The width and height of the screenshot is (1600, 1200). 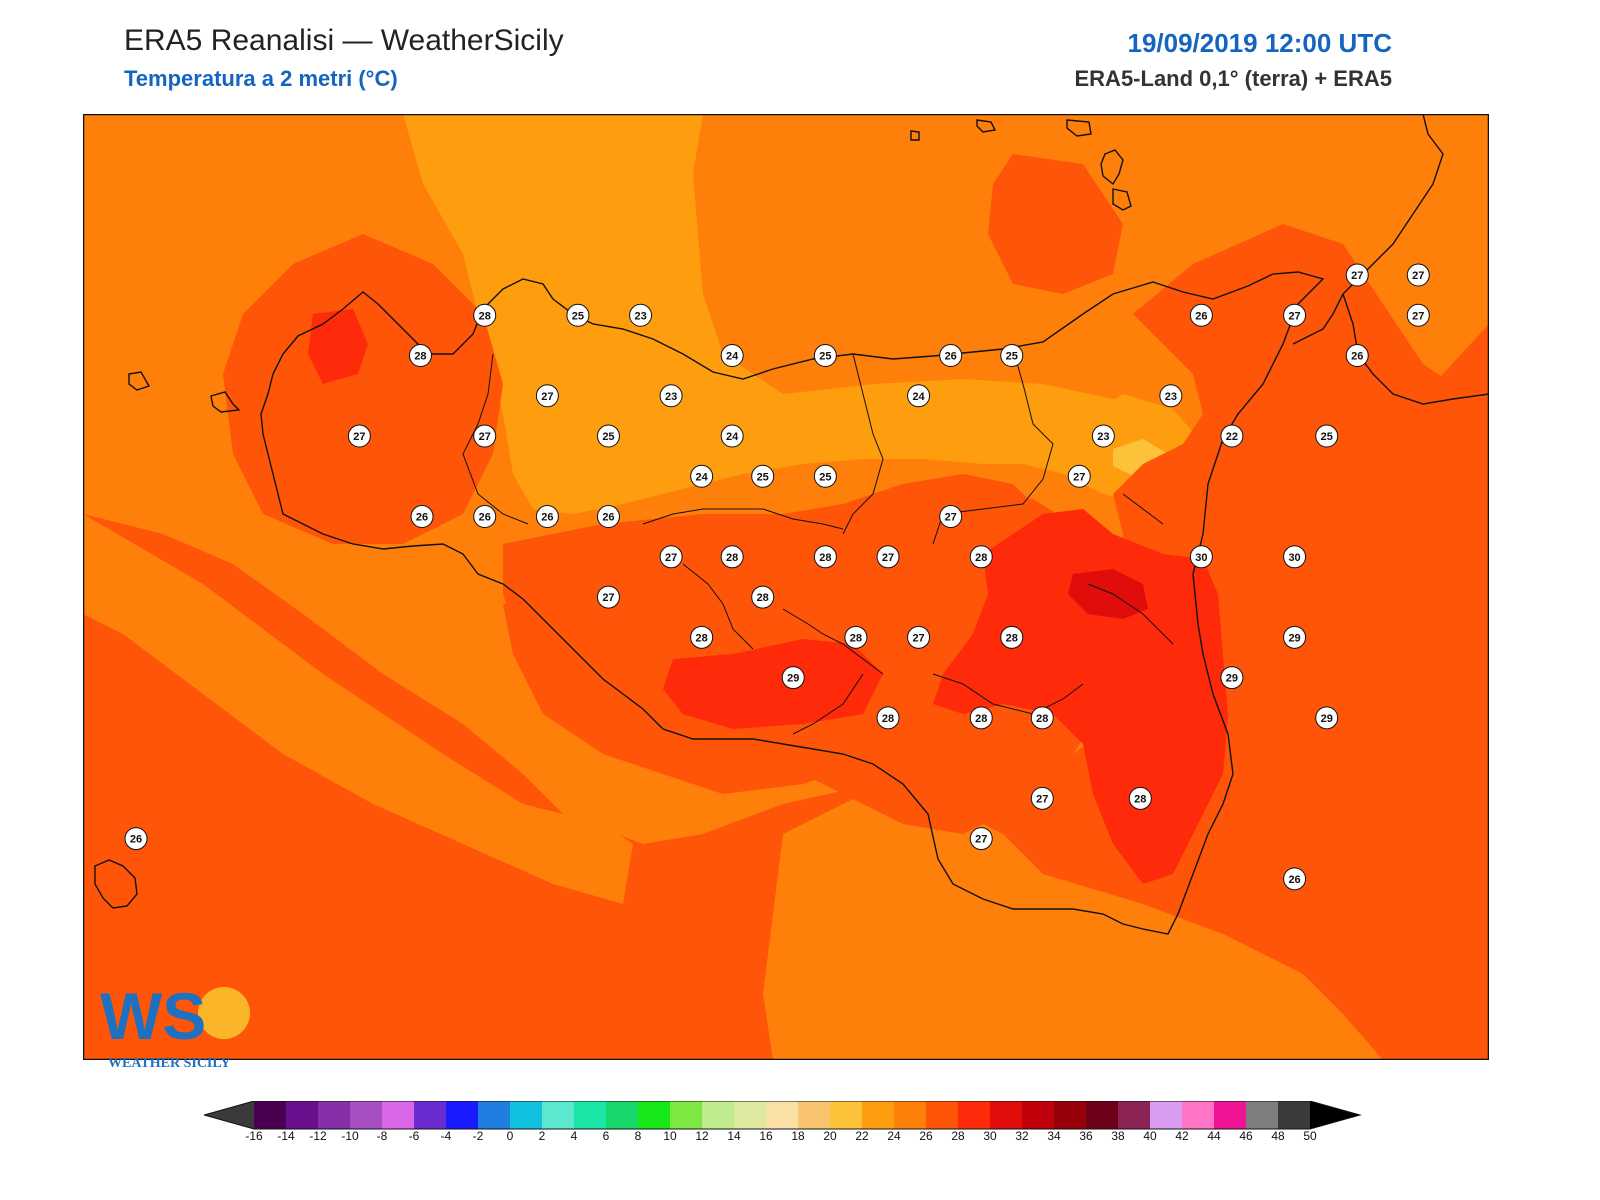 What do you see at coordinates (1073, 927) in the screenshot?
I see `contour-24-26-south` at bounding box center [1073, 927].